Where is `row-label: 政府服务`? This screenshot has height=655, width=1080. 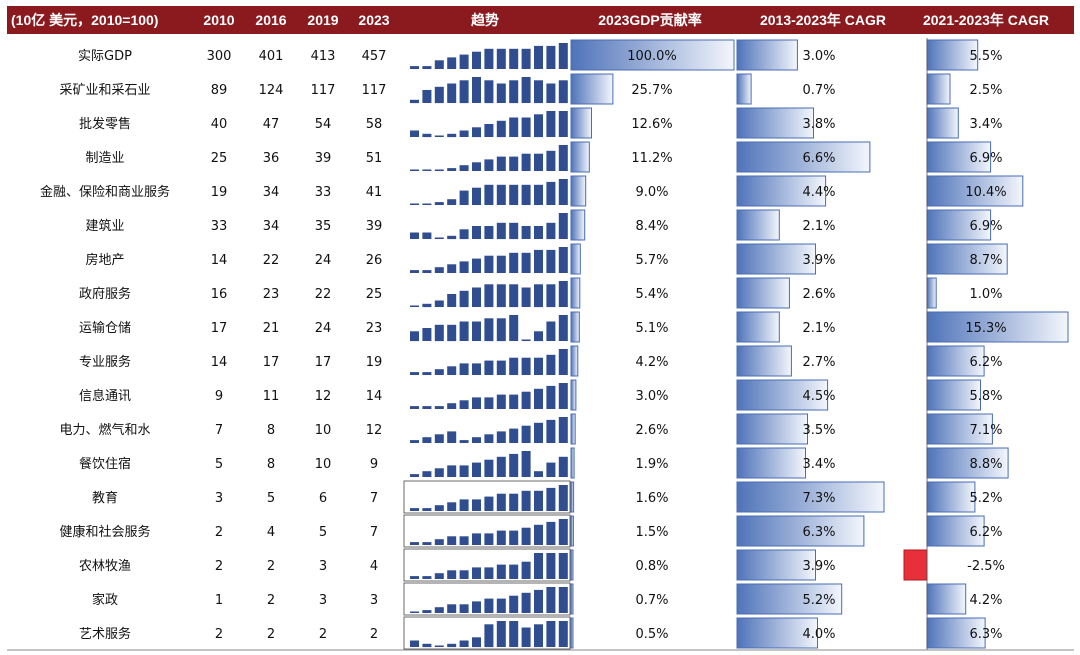 row-label: 政府服务 is located at coordinates (105, 294).